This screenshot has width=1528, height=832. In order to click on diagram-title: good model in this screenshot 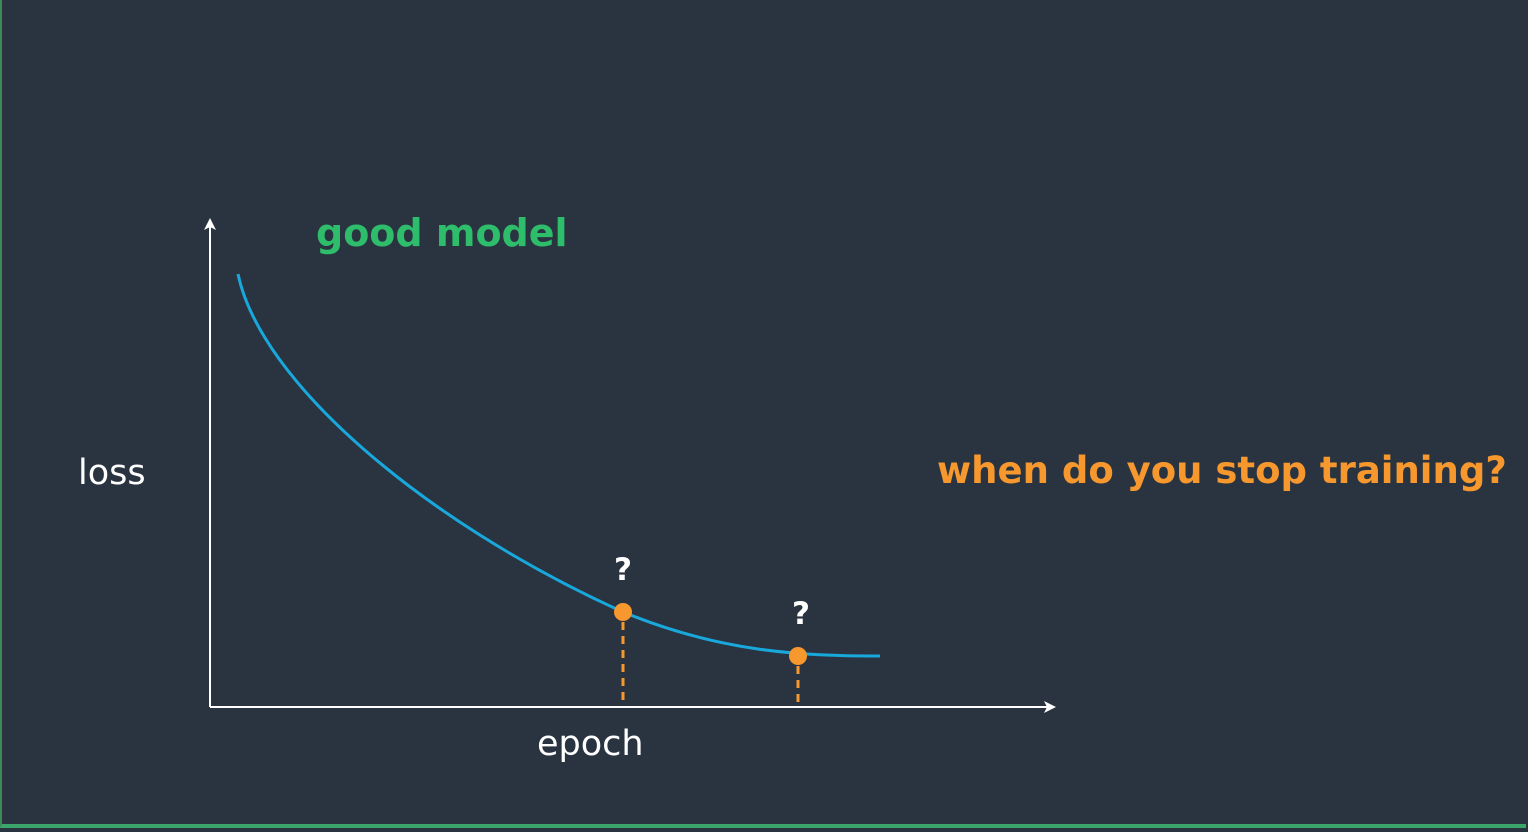, I will do `click(442, 233)`.